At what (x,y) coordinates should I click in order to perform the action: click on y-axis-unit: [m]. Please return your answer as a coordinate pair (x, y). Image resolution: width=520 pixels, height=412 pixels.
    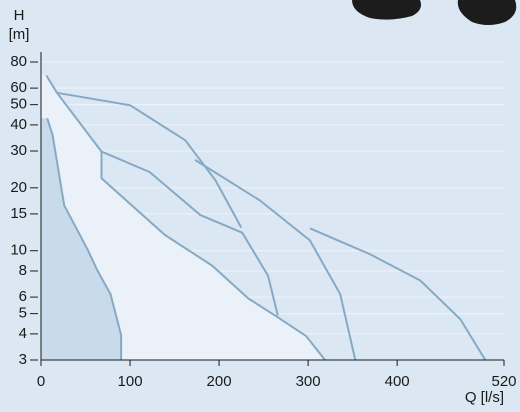
    Looking at the image, I should click on (19, 34).